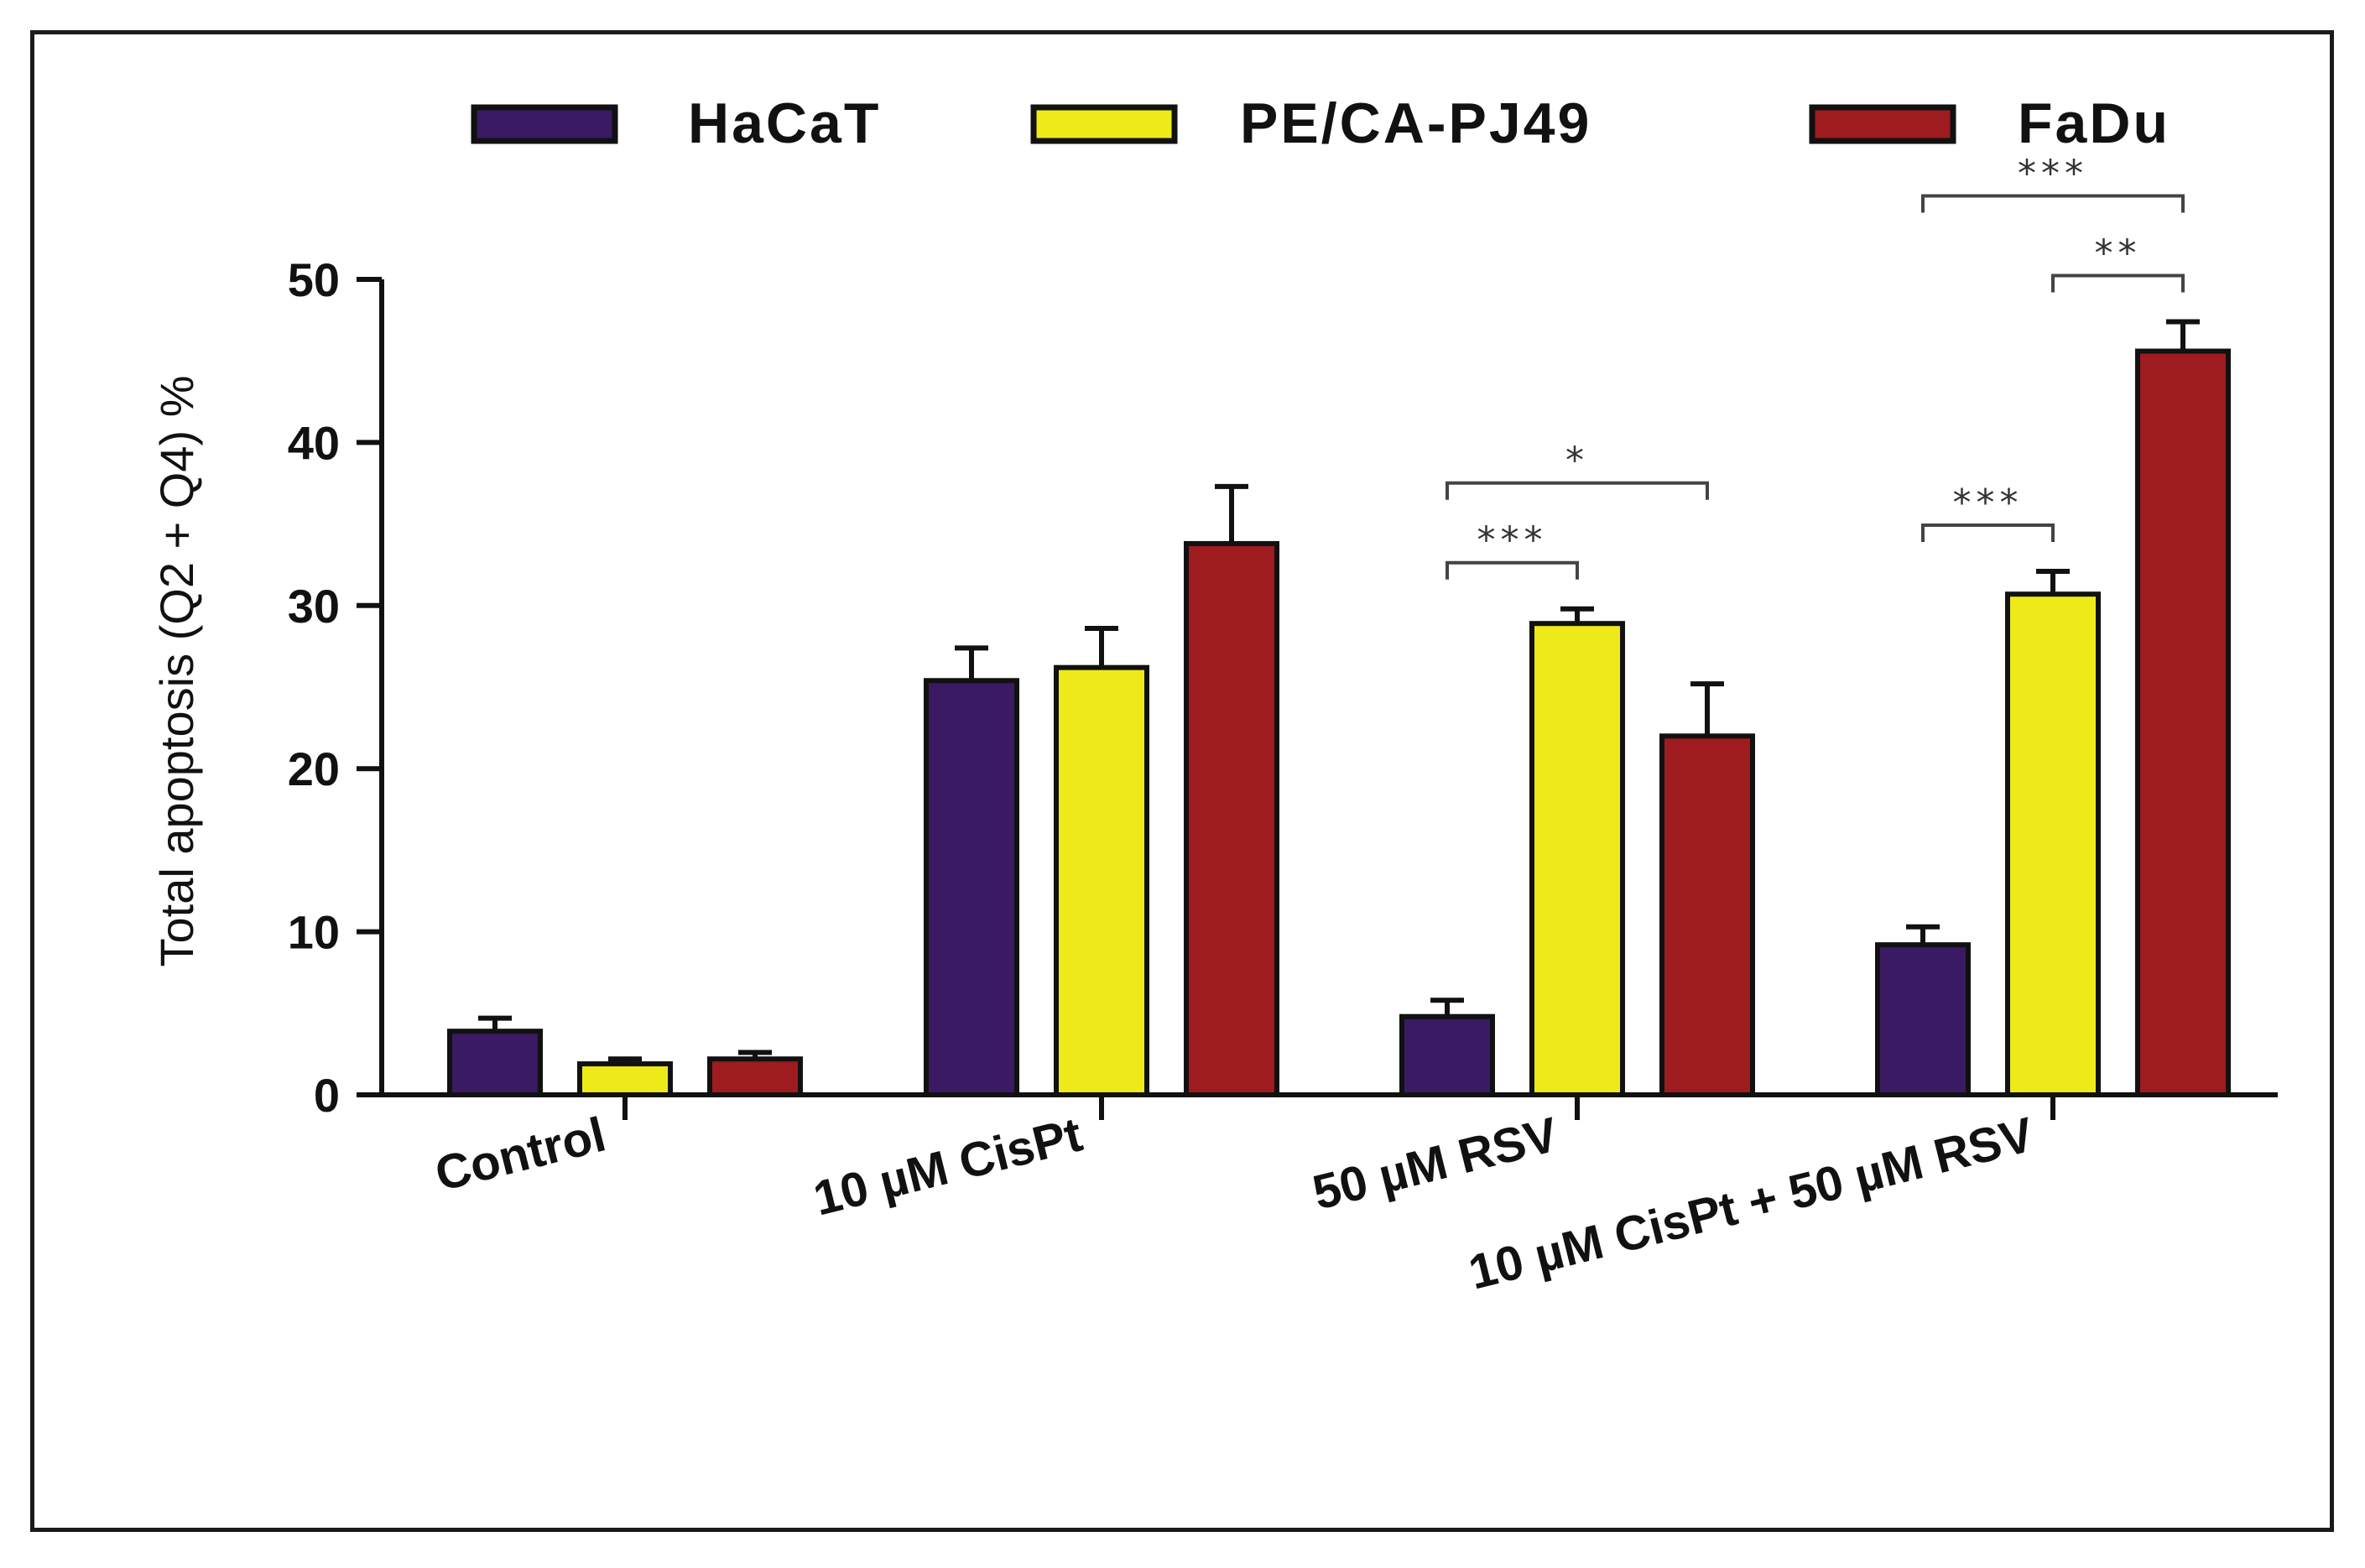  Describe the element at coordinates (520, 1154) in the screenshot. I see `x-tick-label: Control` at that location.